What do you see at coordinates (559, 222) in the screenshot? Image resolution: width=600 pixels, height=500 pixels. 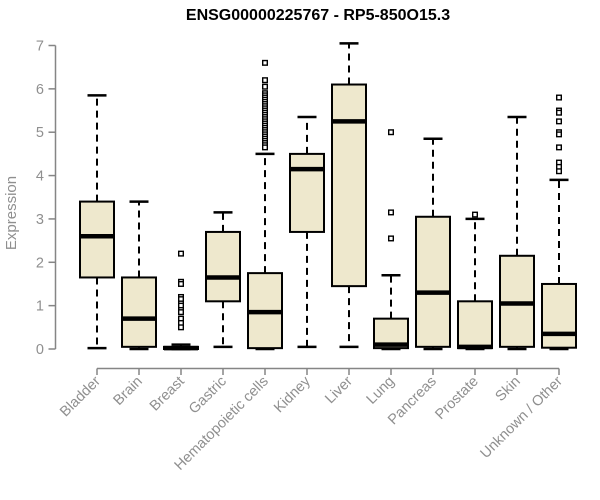 I see `boxplot-unknown-other` at bounding box center [559, 222].